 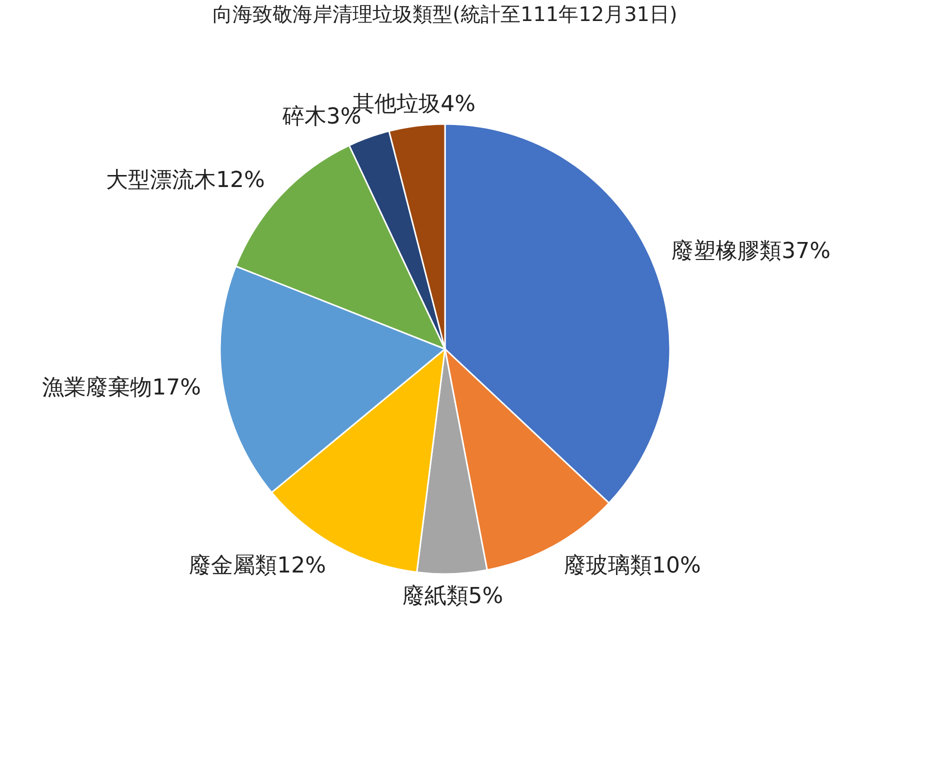 What do you see at coordinates (257, 565) in the screenshot?
I see `slice-label: 廢金屬類12%` at bounding box center [257, 565].